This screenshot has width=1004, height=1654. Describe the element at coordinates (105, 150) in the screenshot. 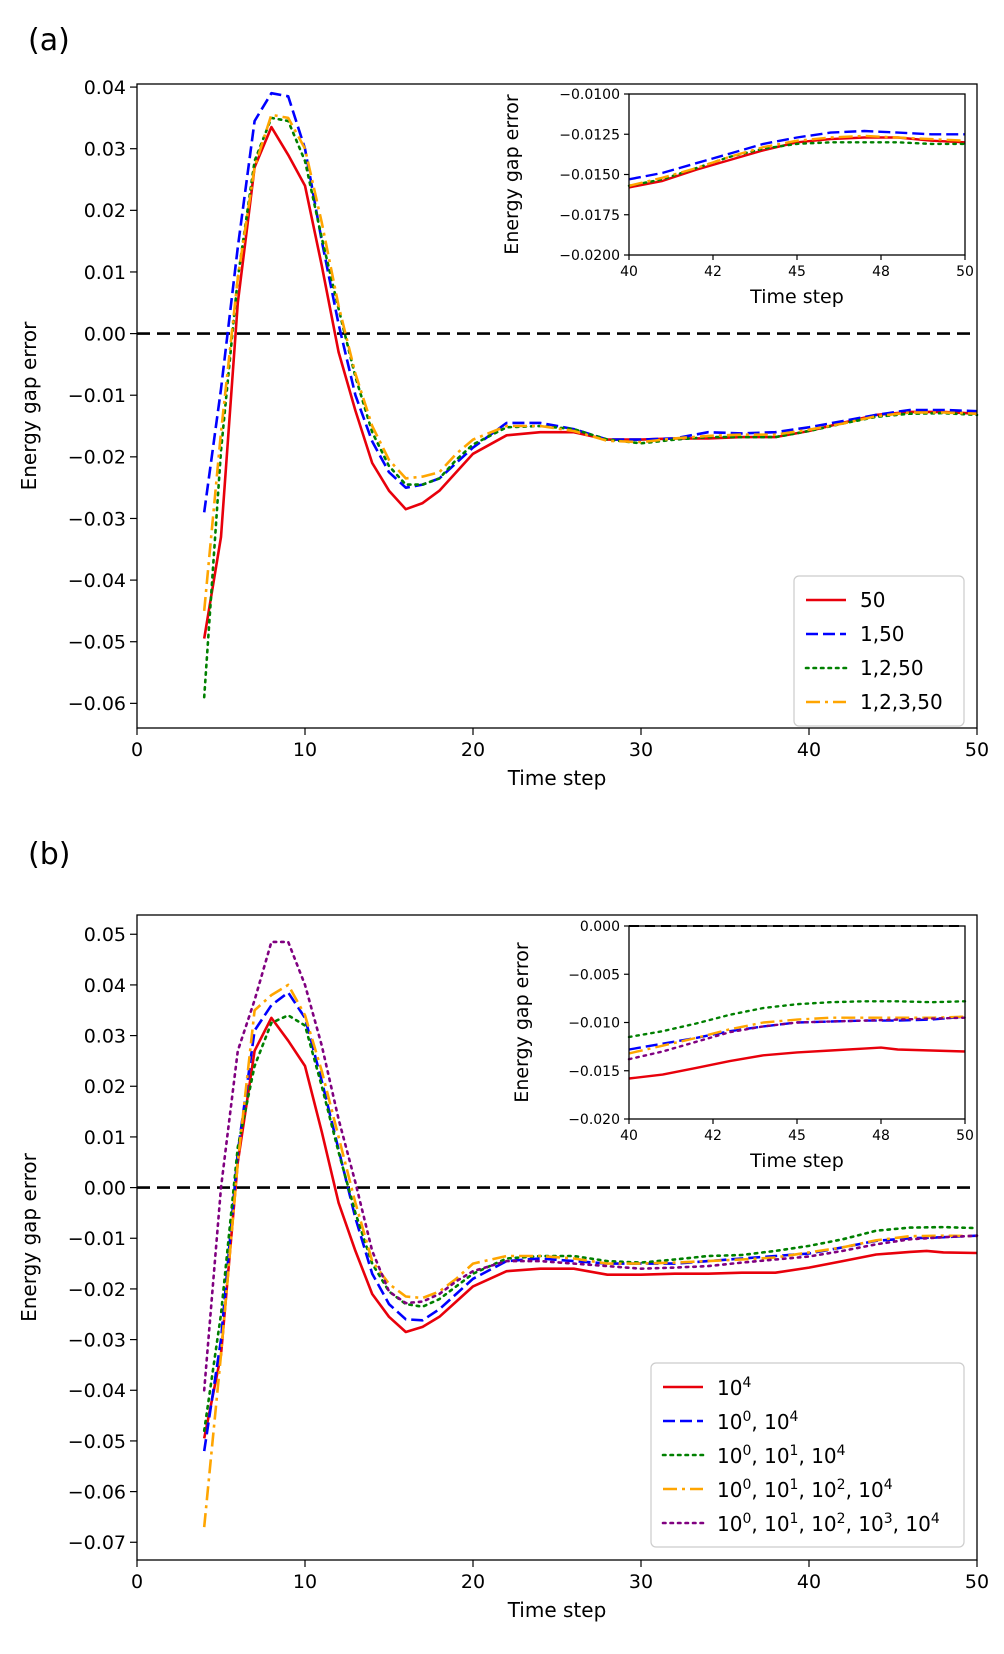

I see `y-tick-label: 0.03` at that location.